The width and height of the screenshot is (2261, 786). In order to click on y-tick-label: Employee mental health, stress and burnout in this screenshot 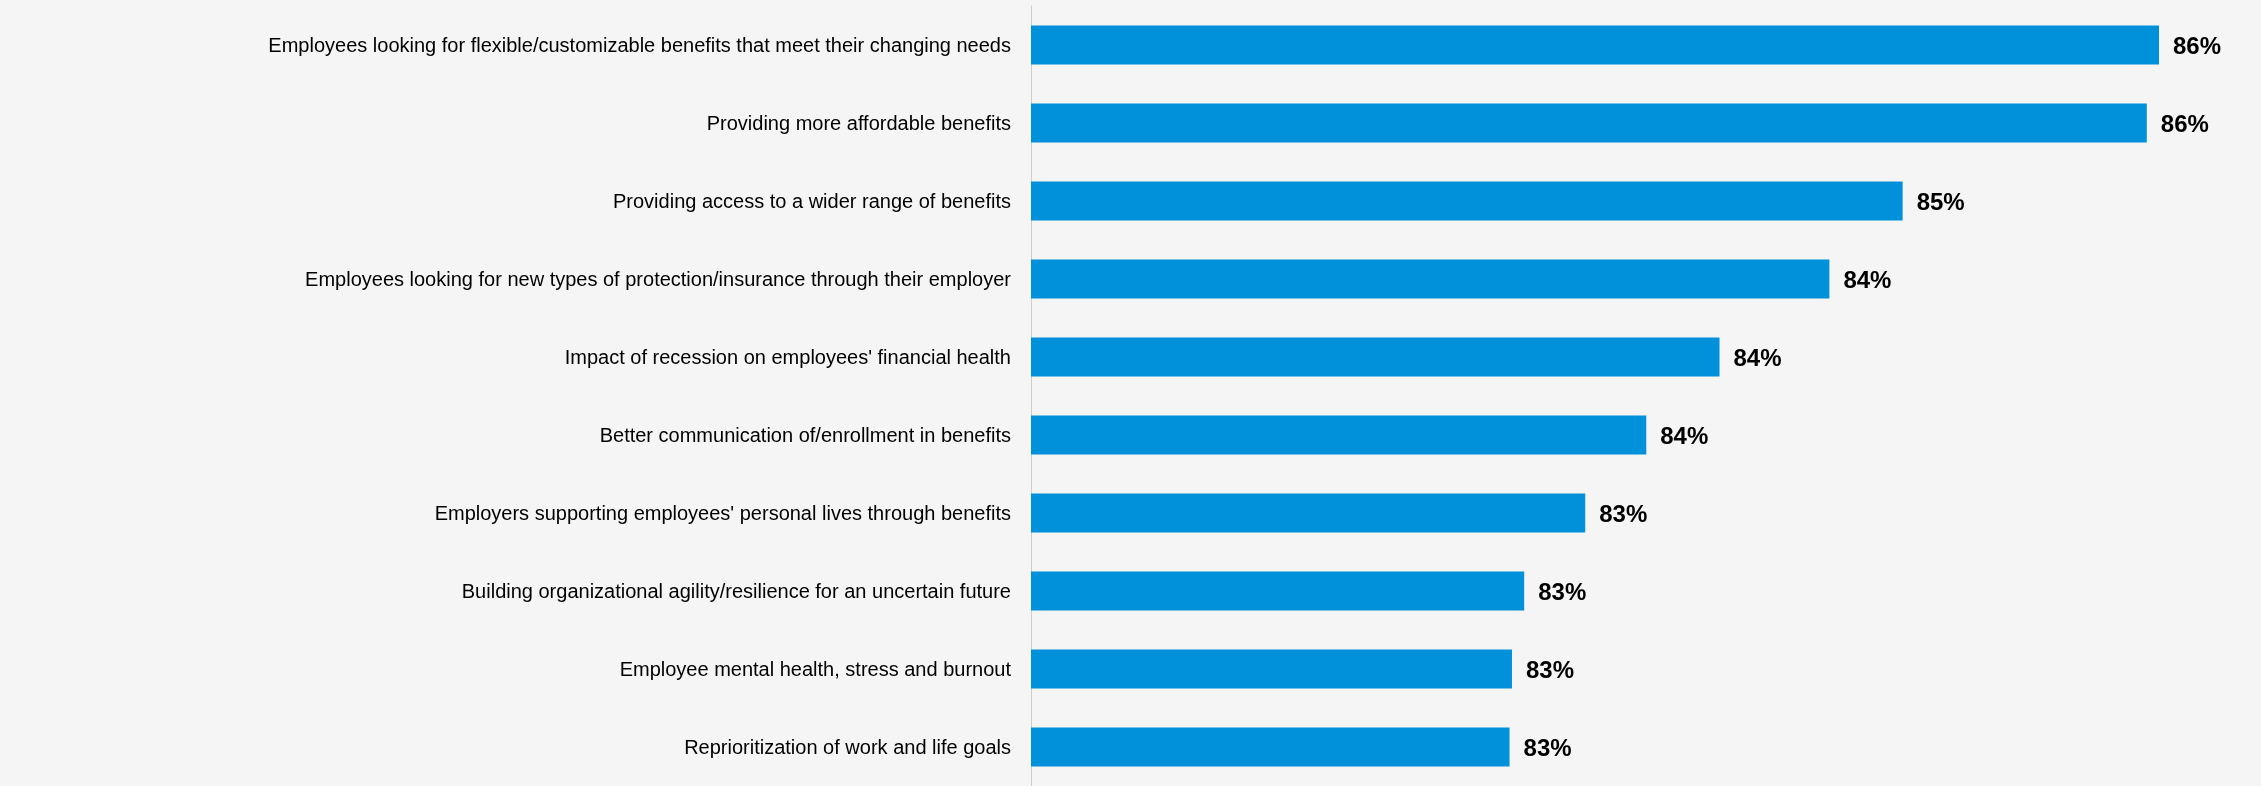, I will do `click(815, 669)`.